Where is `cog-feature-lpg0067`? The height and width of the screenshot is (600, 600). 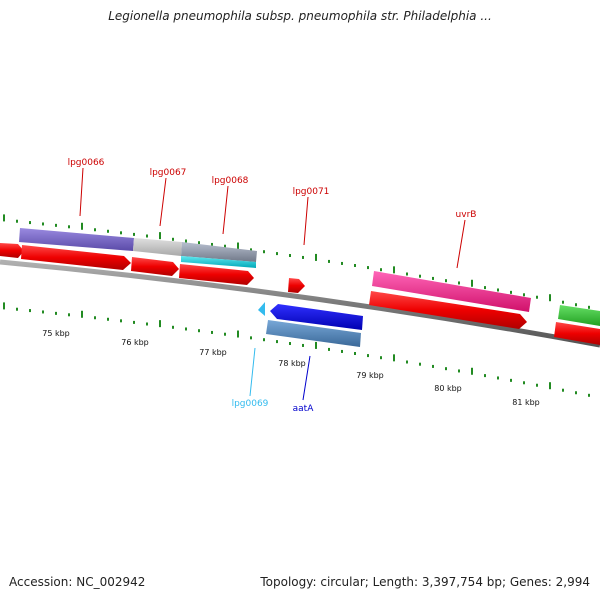
cog-feature-lpg0067 is located at coordinates (157, 247).